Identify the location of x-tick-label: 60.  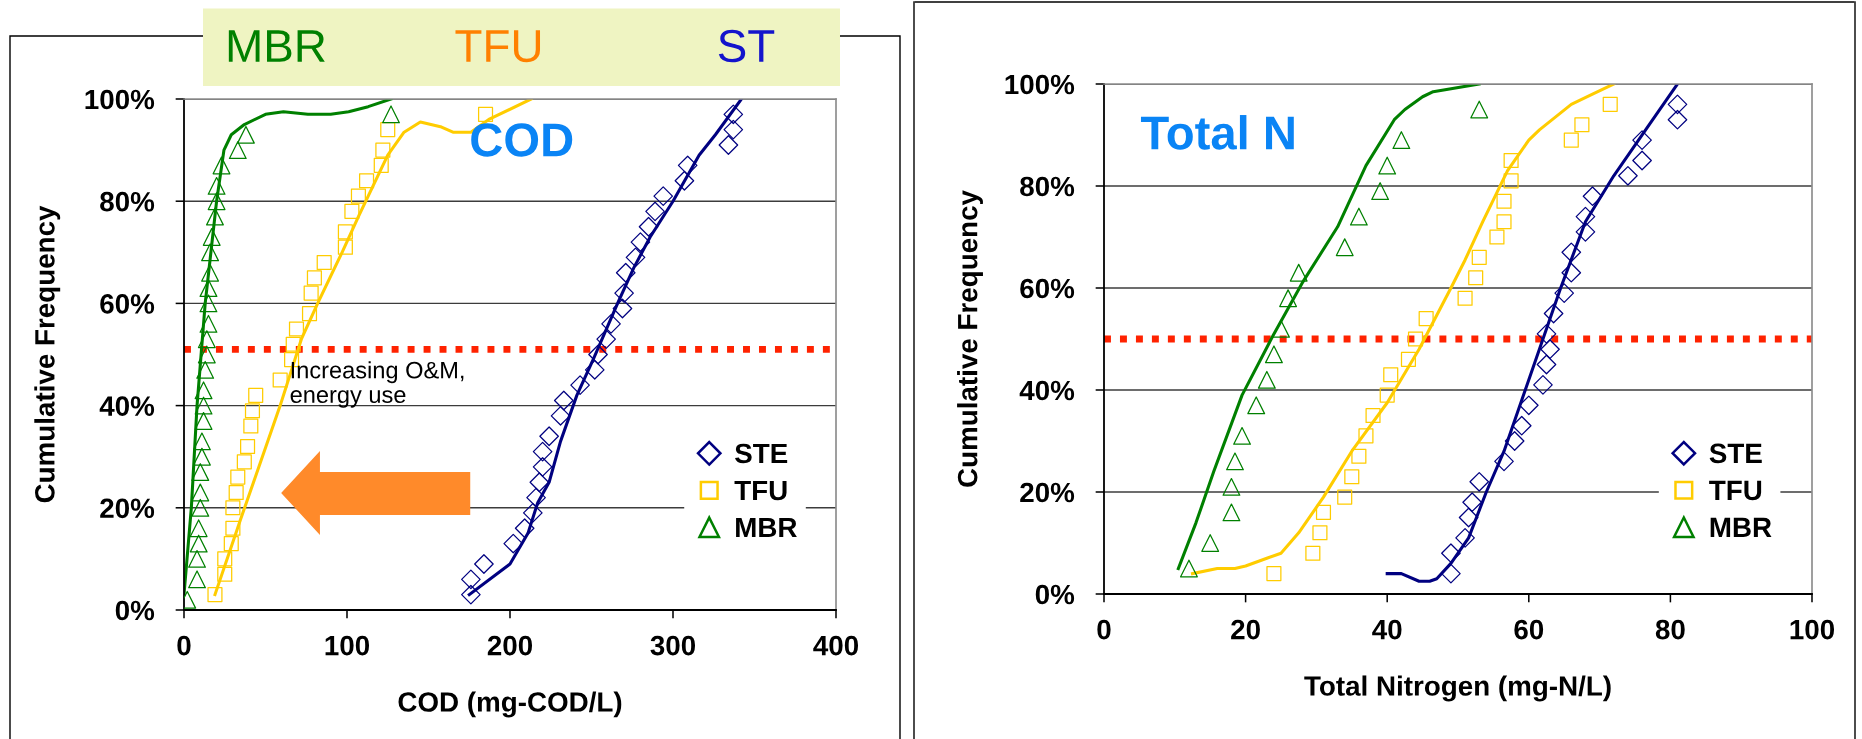
(1529, 629).